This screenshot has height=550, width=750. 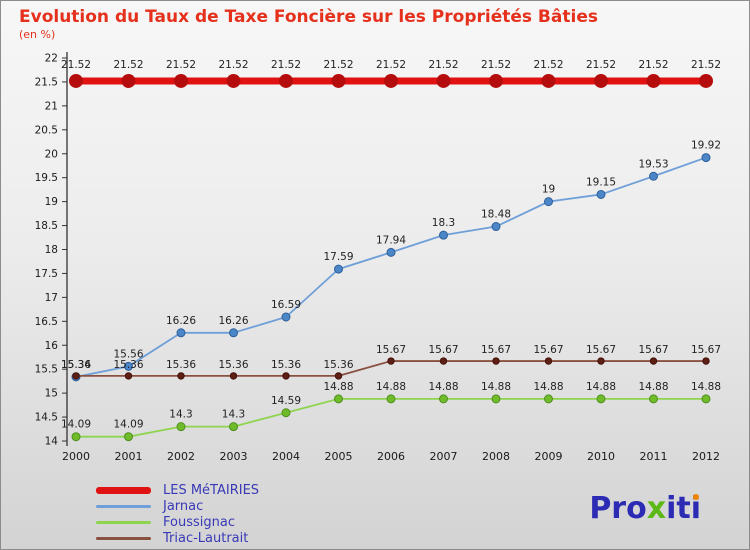 I want to click on value-label: 18.48, so click(x=496, y=215).